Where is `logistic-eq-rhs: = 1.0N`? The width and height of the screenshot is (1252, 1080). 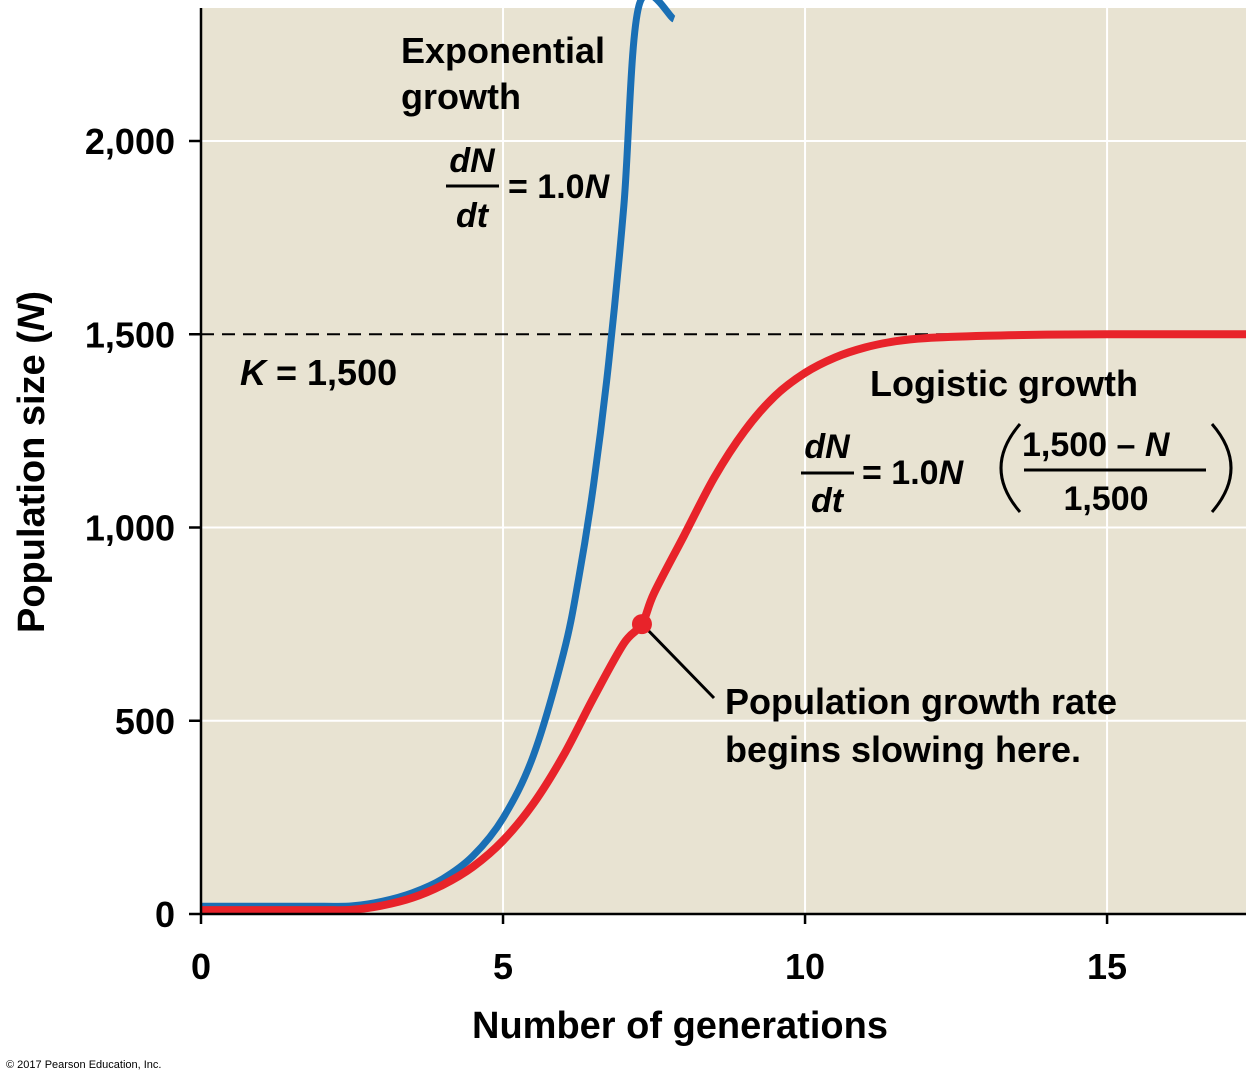
logistic-eq-rhs: = 1.0N is located at coordinates (913, 473).